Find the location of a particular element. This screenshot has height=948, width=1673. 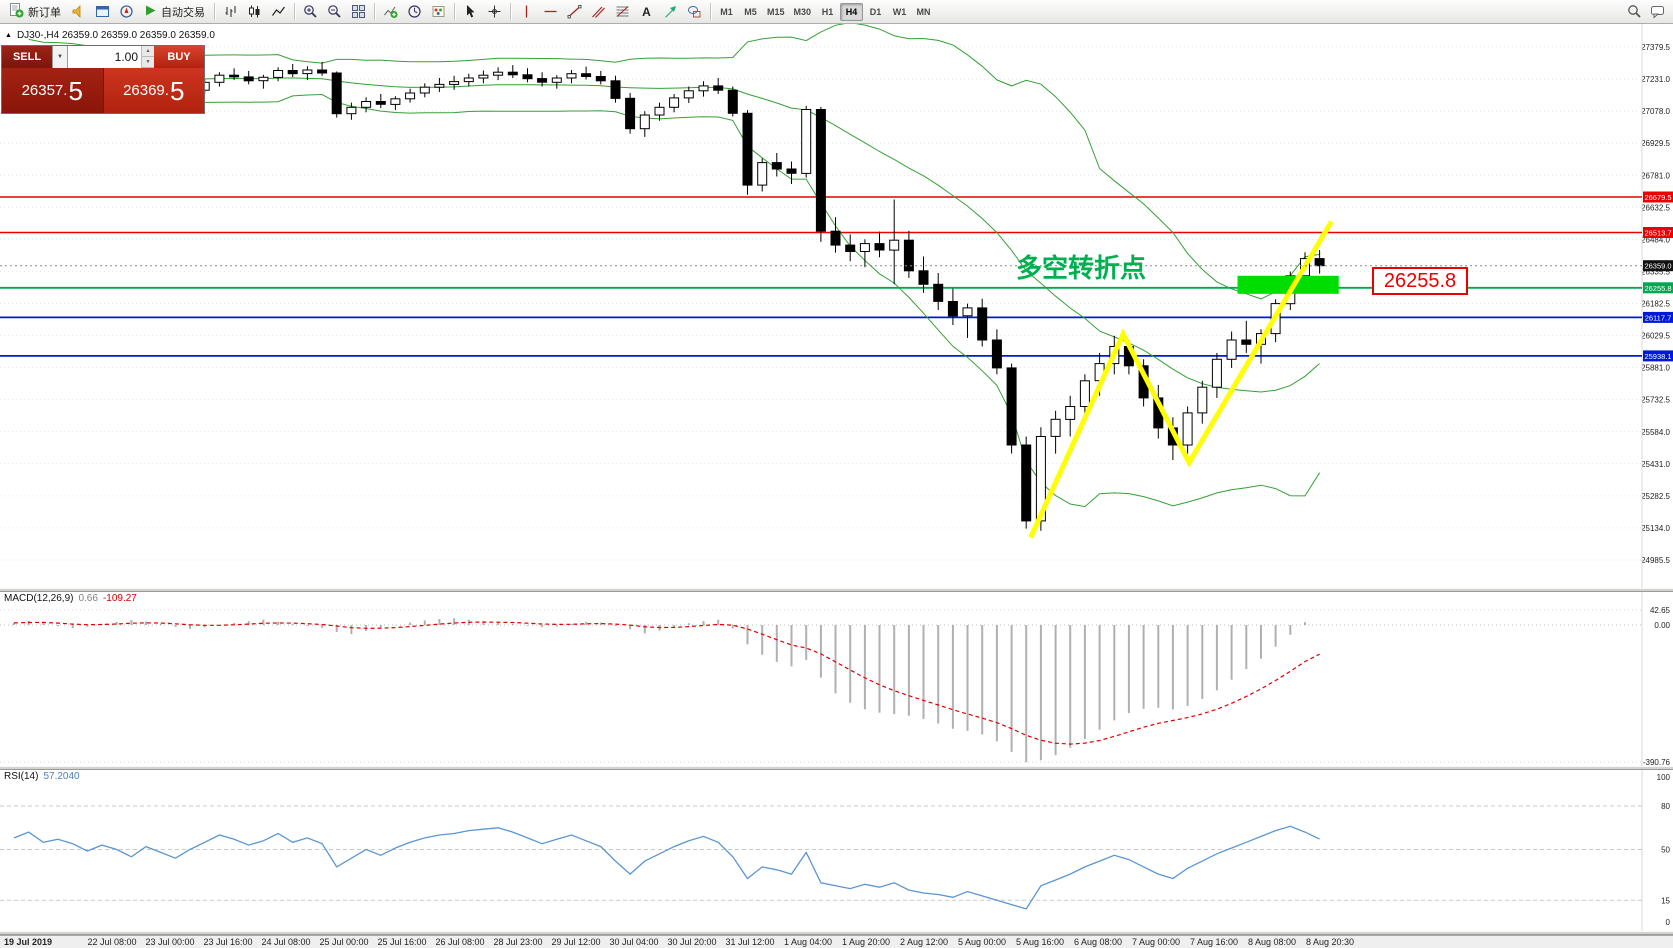

volume-input: 1.00 ▲ ▼ is located at coordinates (111, 57).